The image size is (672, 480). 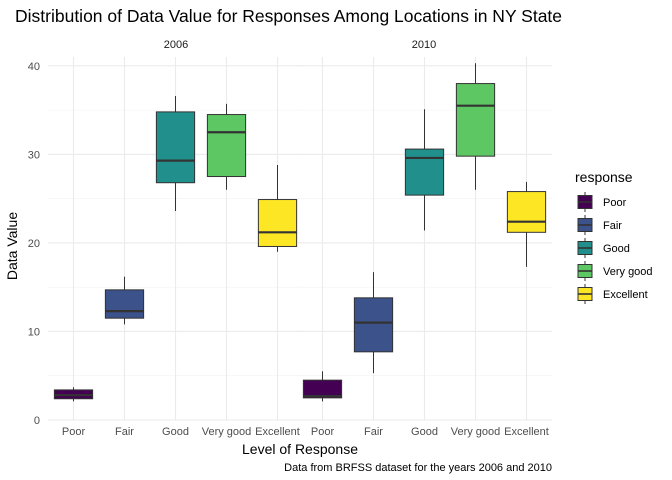 I want to click on panel-label-2006: 2006, so click(x=176, y=45).